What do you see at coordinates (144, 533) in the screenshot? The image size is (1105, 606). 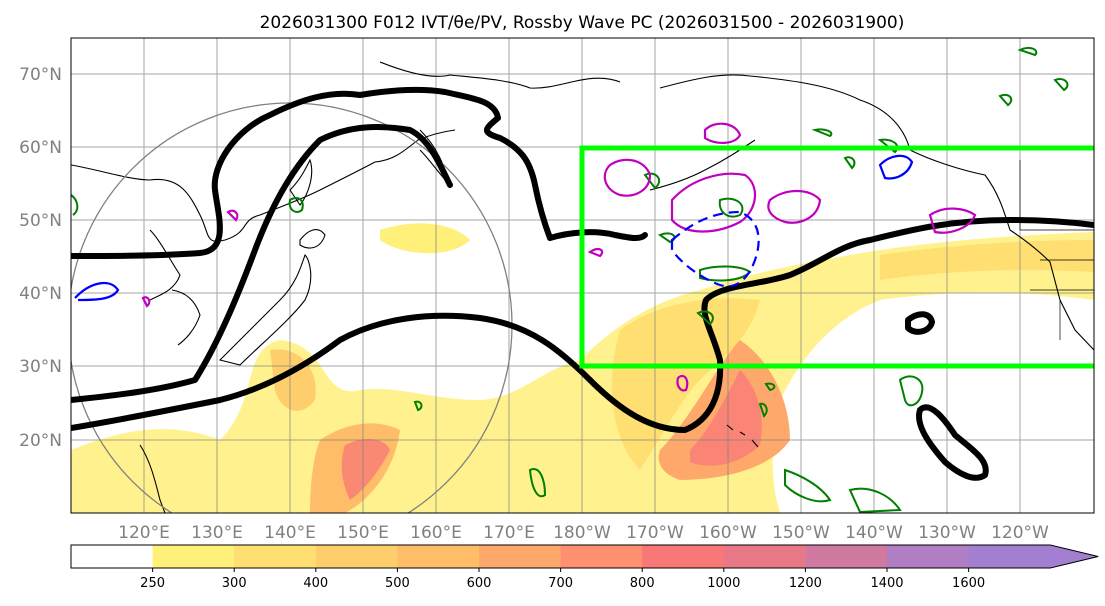 I see `lon-label: 120°E` at bounding box center [144, 533].